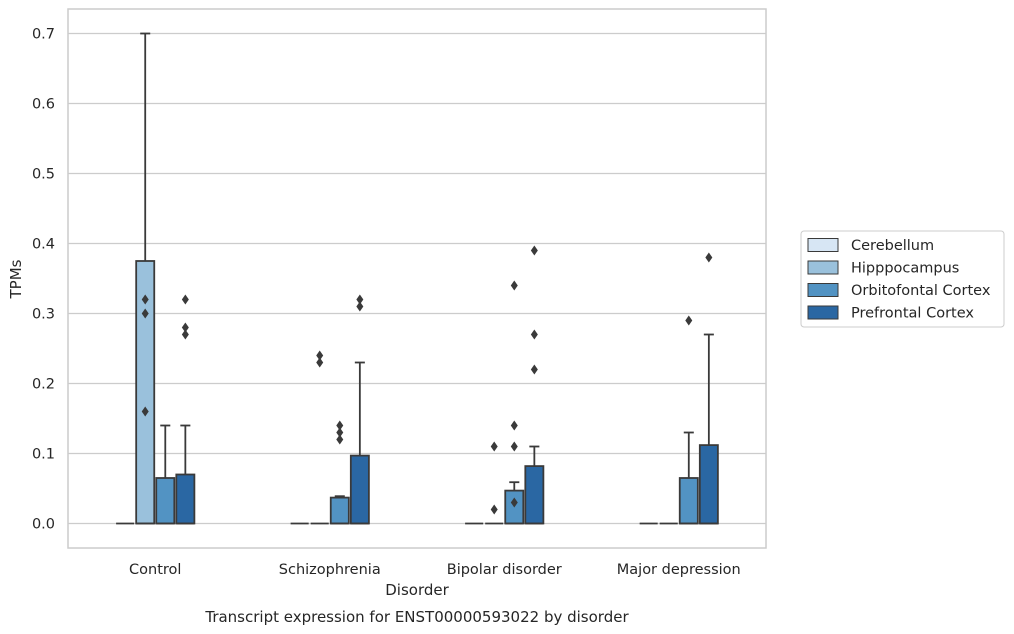 This screenshot has height=634, width=1014. Describe the element at coordinates (43, 175) in the screenshot. I see `y-tick-label: 0.5` at that location.